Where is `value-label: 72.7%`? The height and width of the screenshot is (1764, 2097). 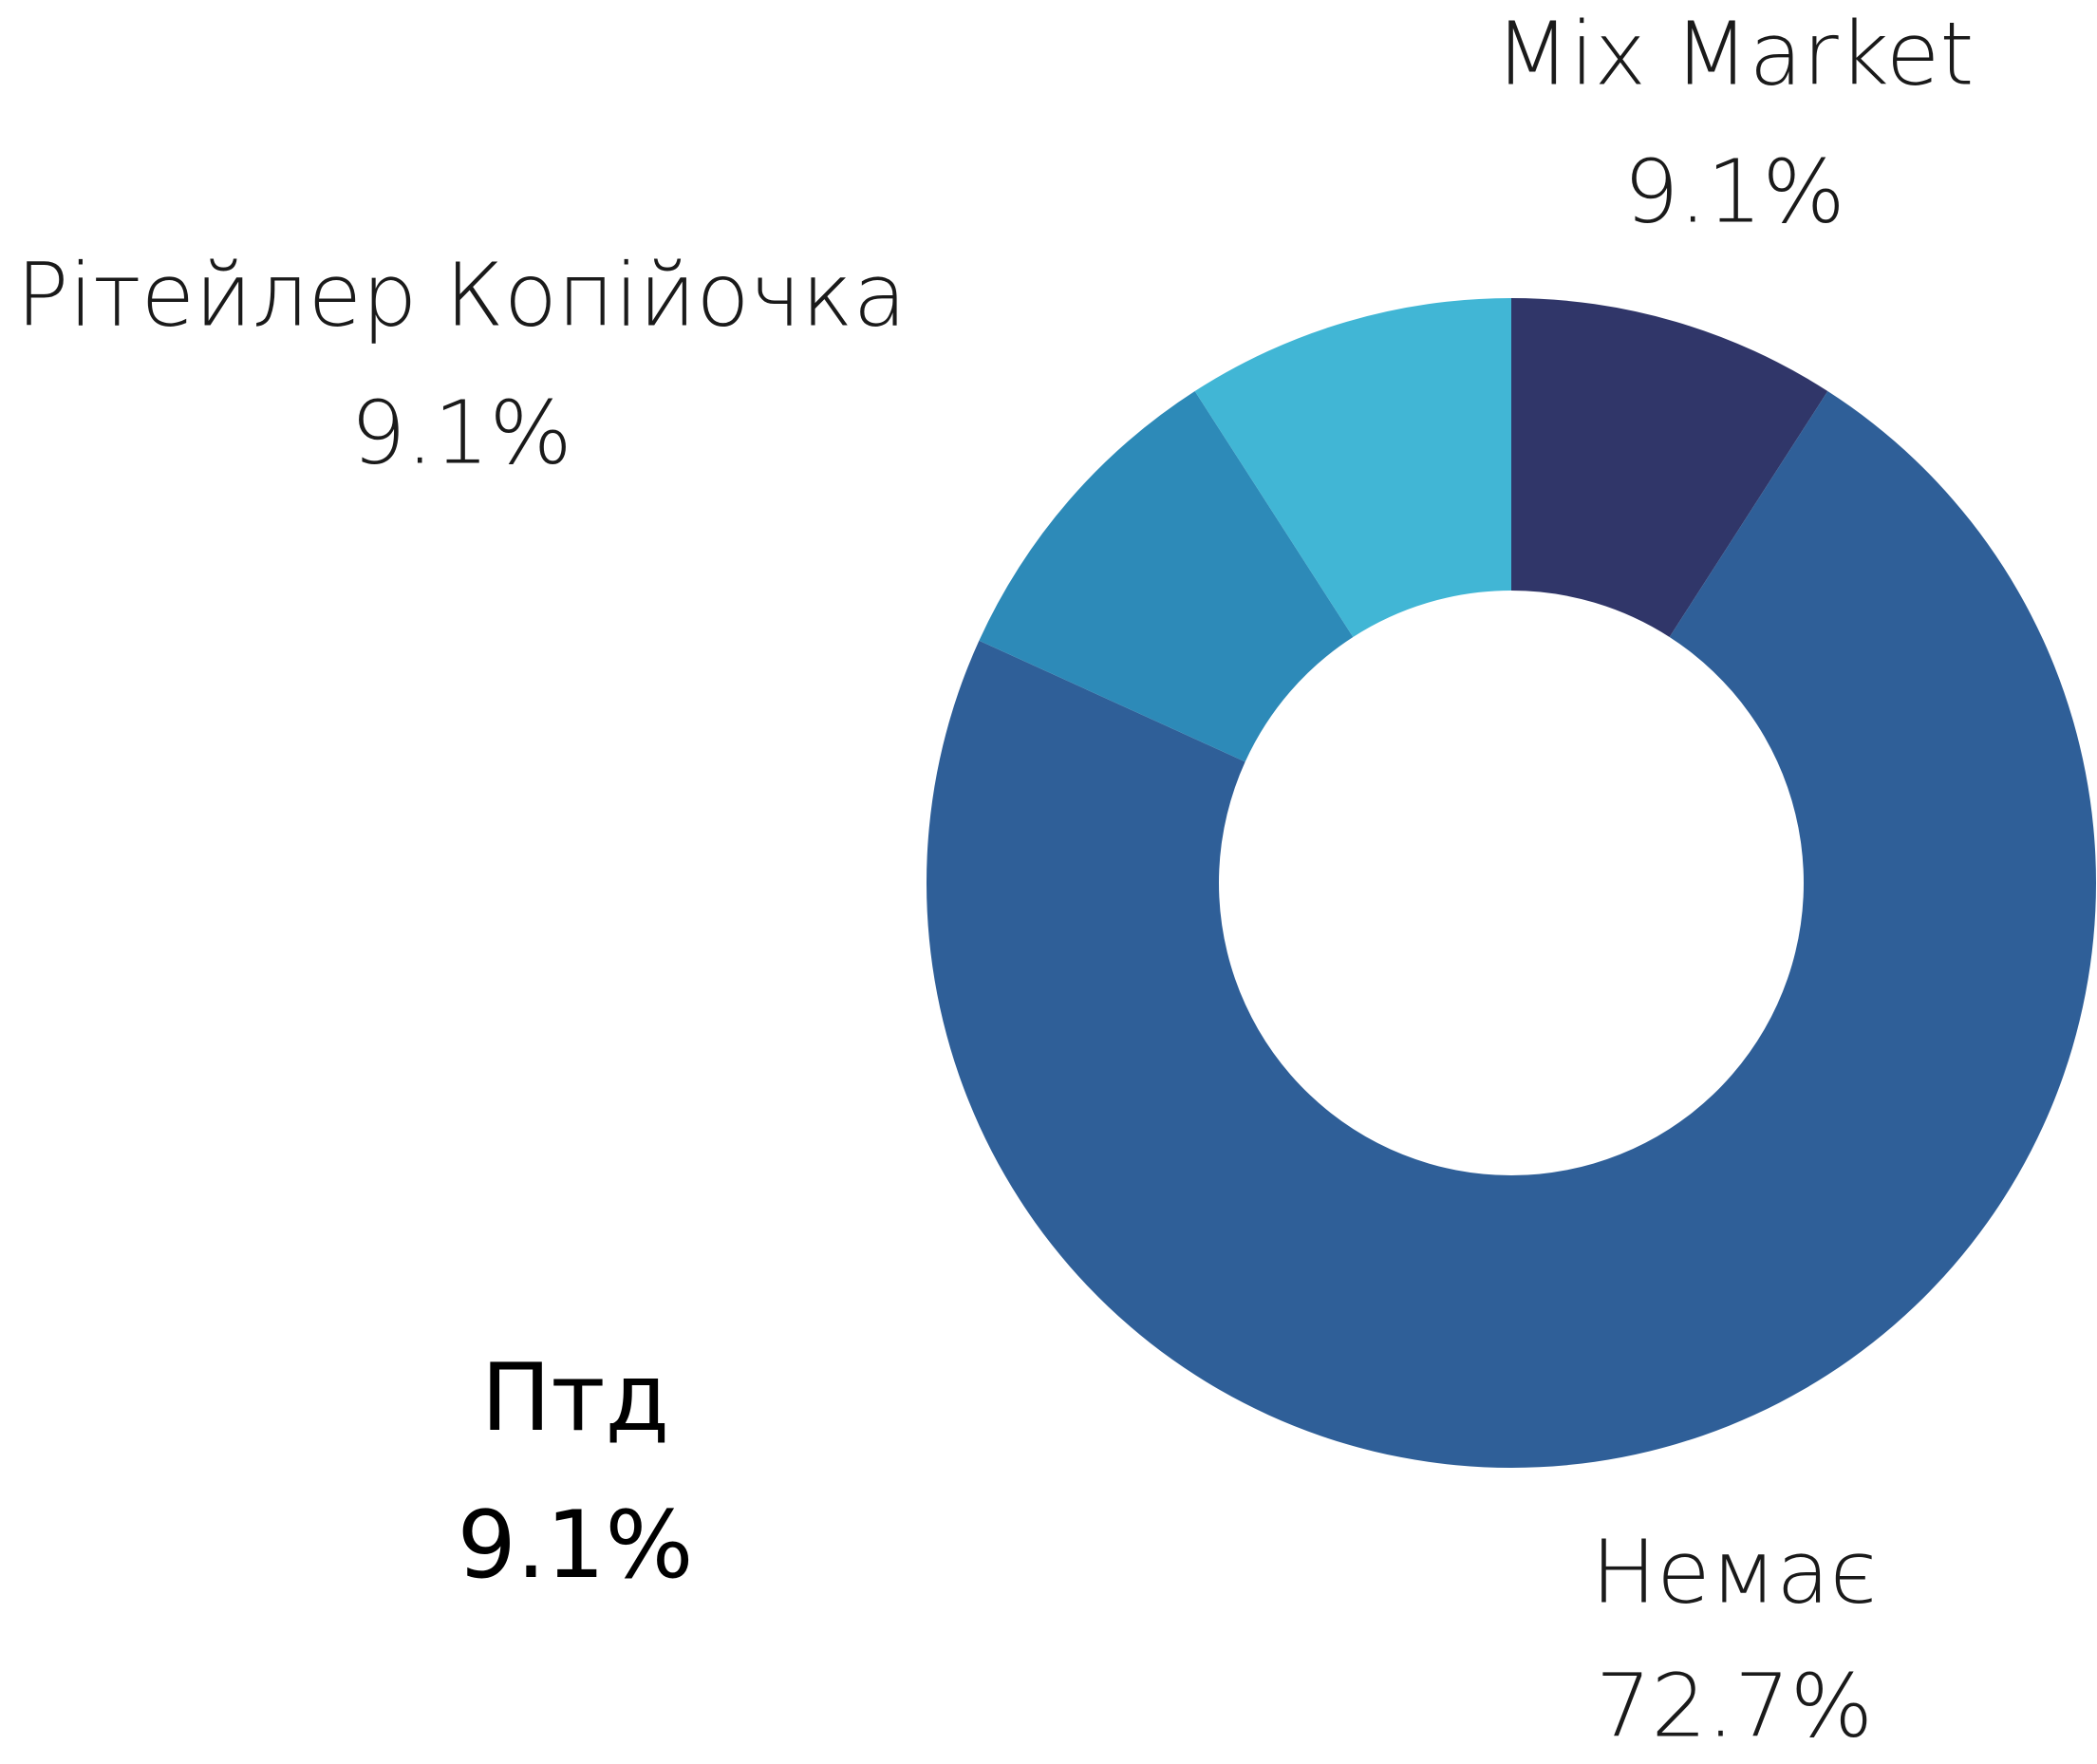
value-label: 72.7% is located at coordinates (1735, 1707).